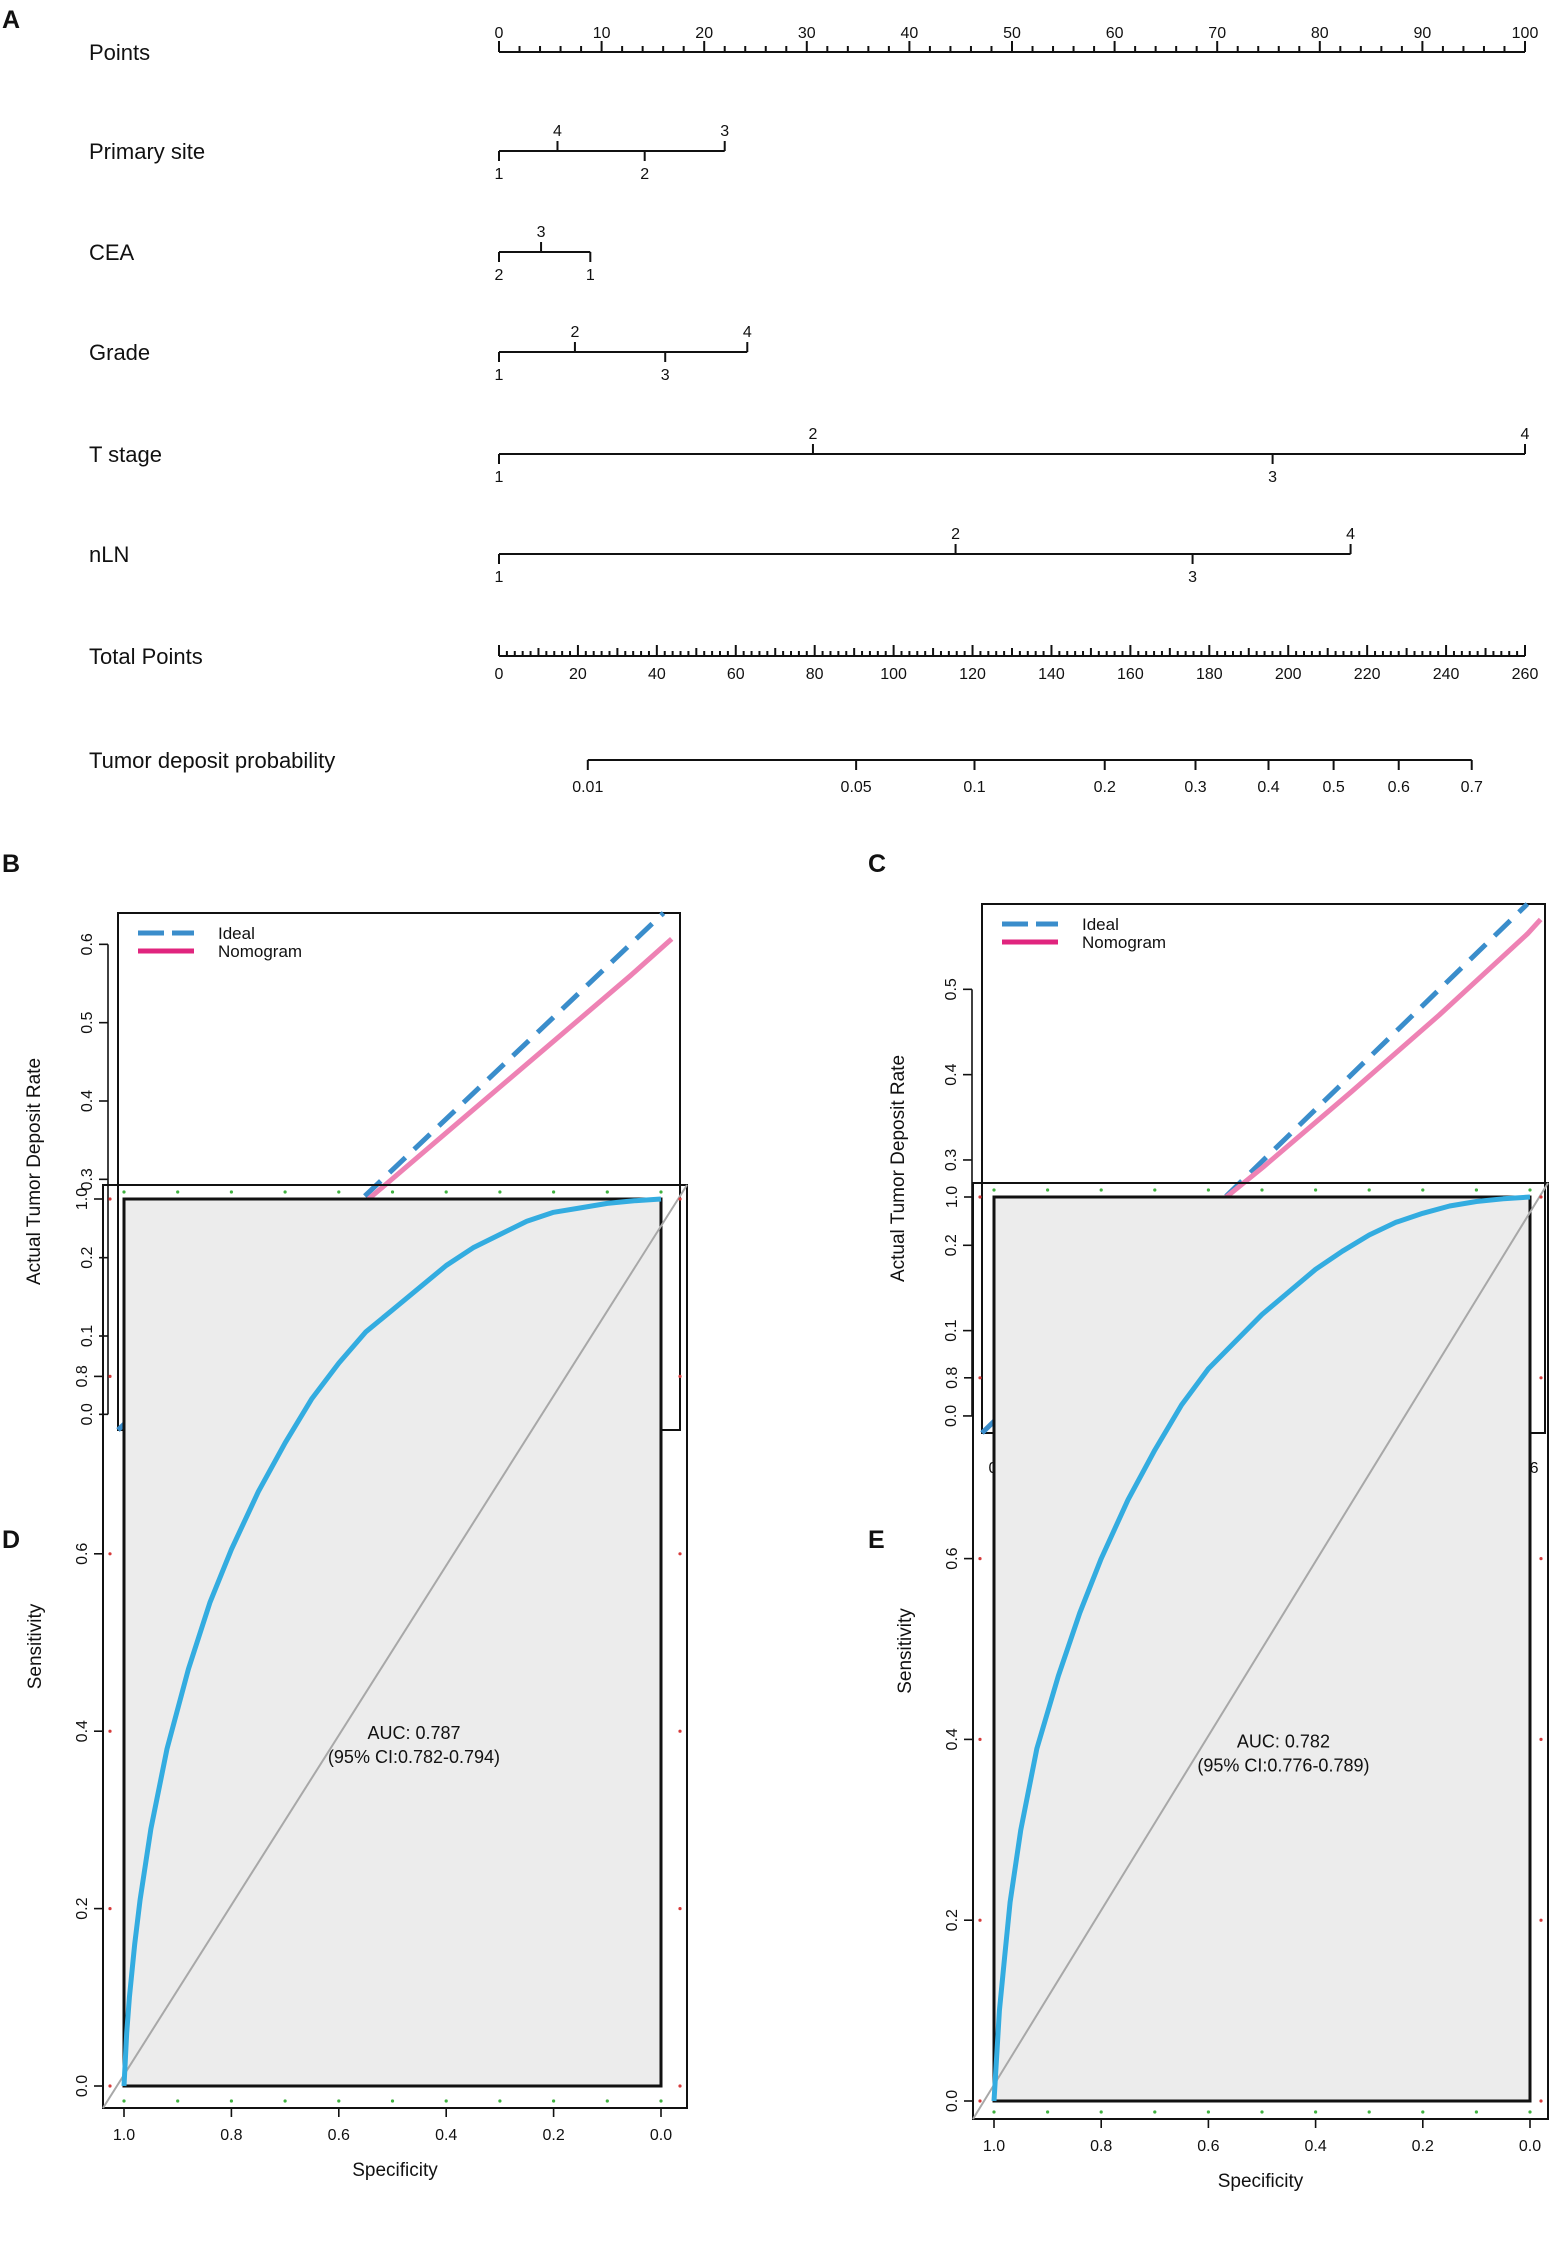 Image resolution: width=1556 pixels, height=2243 pixels. What do you see at coordinates (602, 33) in the screenshot?
I see `points-tick-label: 10` at bounding box center [602, 33].